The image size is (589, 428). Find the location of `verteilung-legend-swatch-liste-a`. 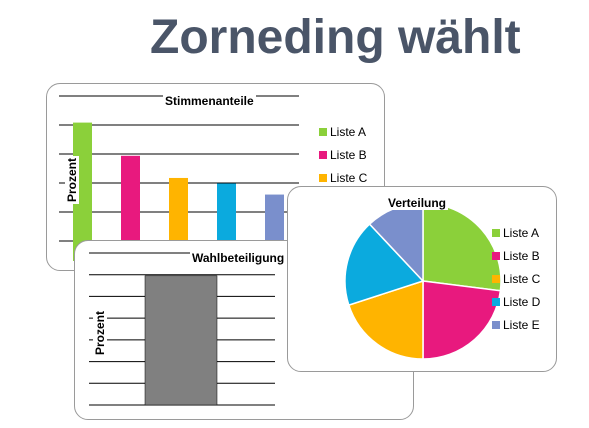

verteilung-legend-swatch-liste-a is located at coordinates (496, 232).